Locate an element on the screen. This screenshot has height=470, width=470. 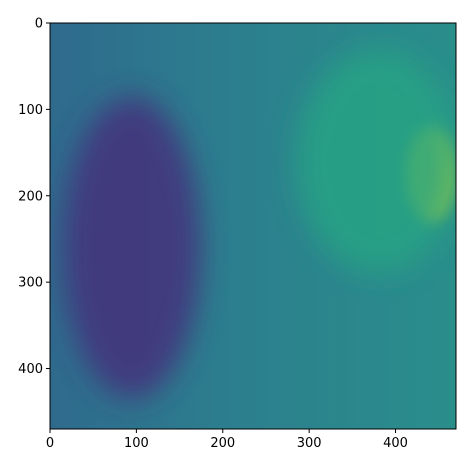
y-axis: 0 100 200 300 400 is located at coordinates (34, 197).